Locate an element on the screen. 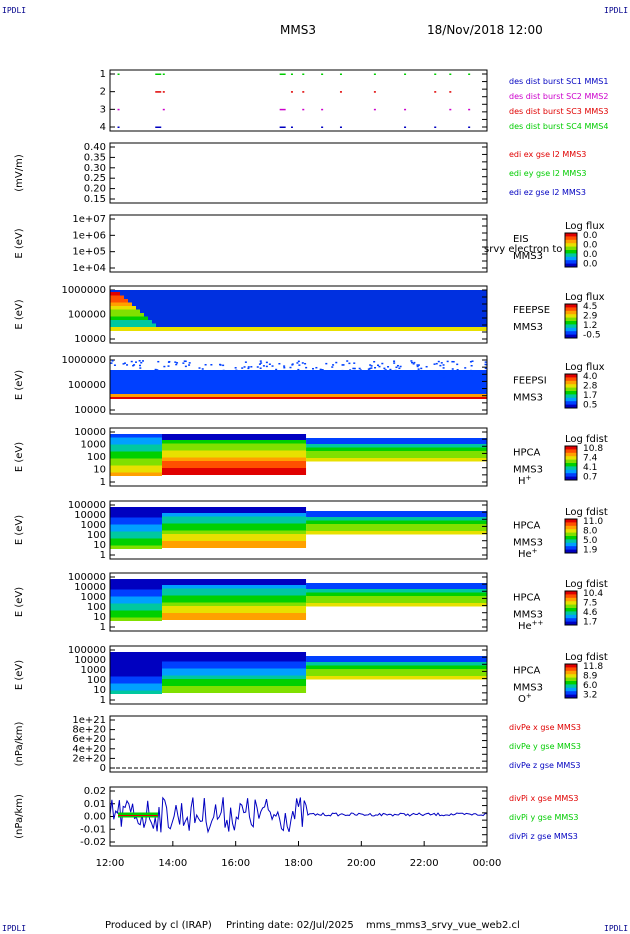 This screenshot has width=630, height=934. panel-hpca-he-species: He+ is located at coordinates (528, 553).